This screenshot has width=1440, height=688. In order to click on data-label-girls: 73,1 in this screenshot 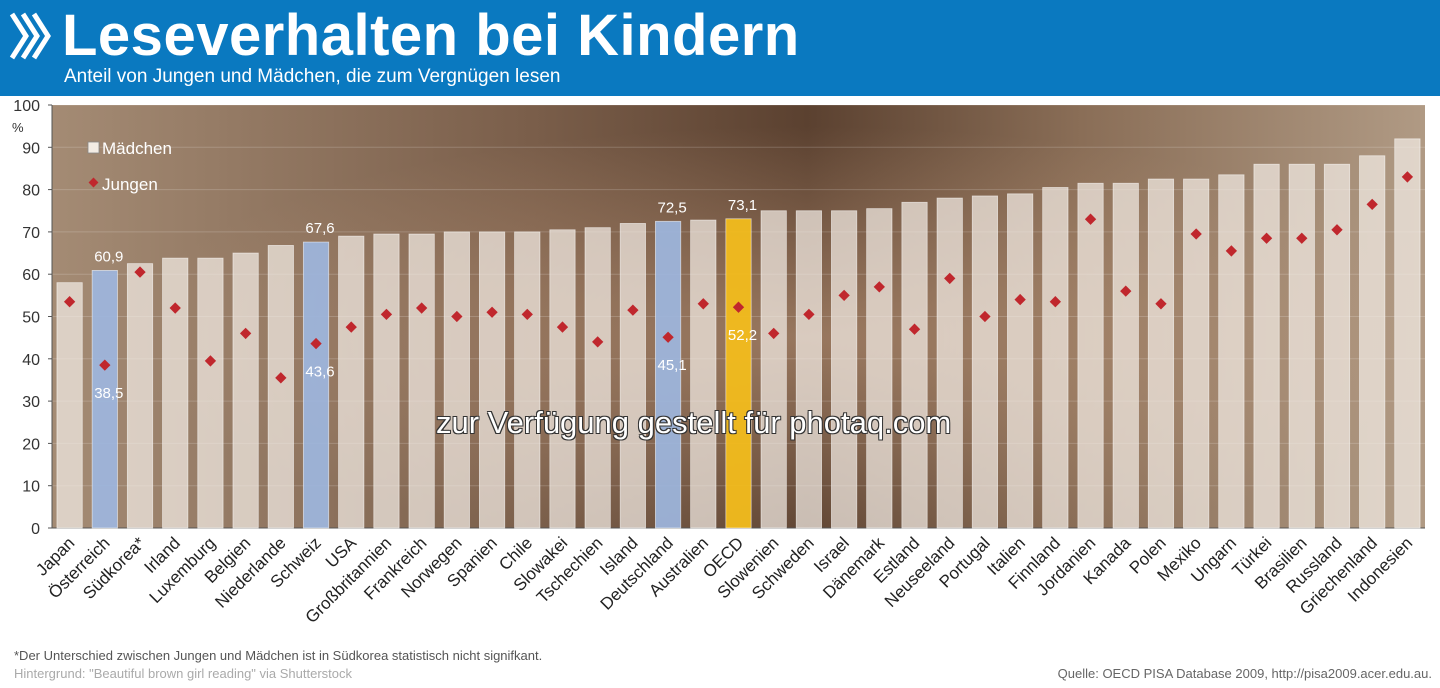, I will do `click(742, 205)`.